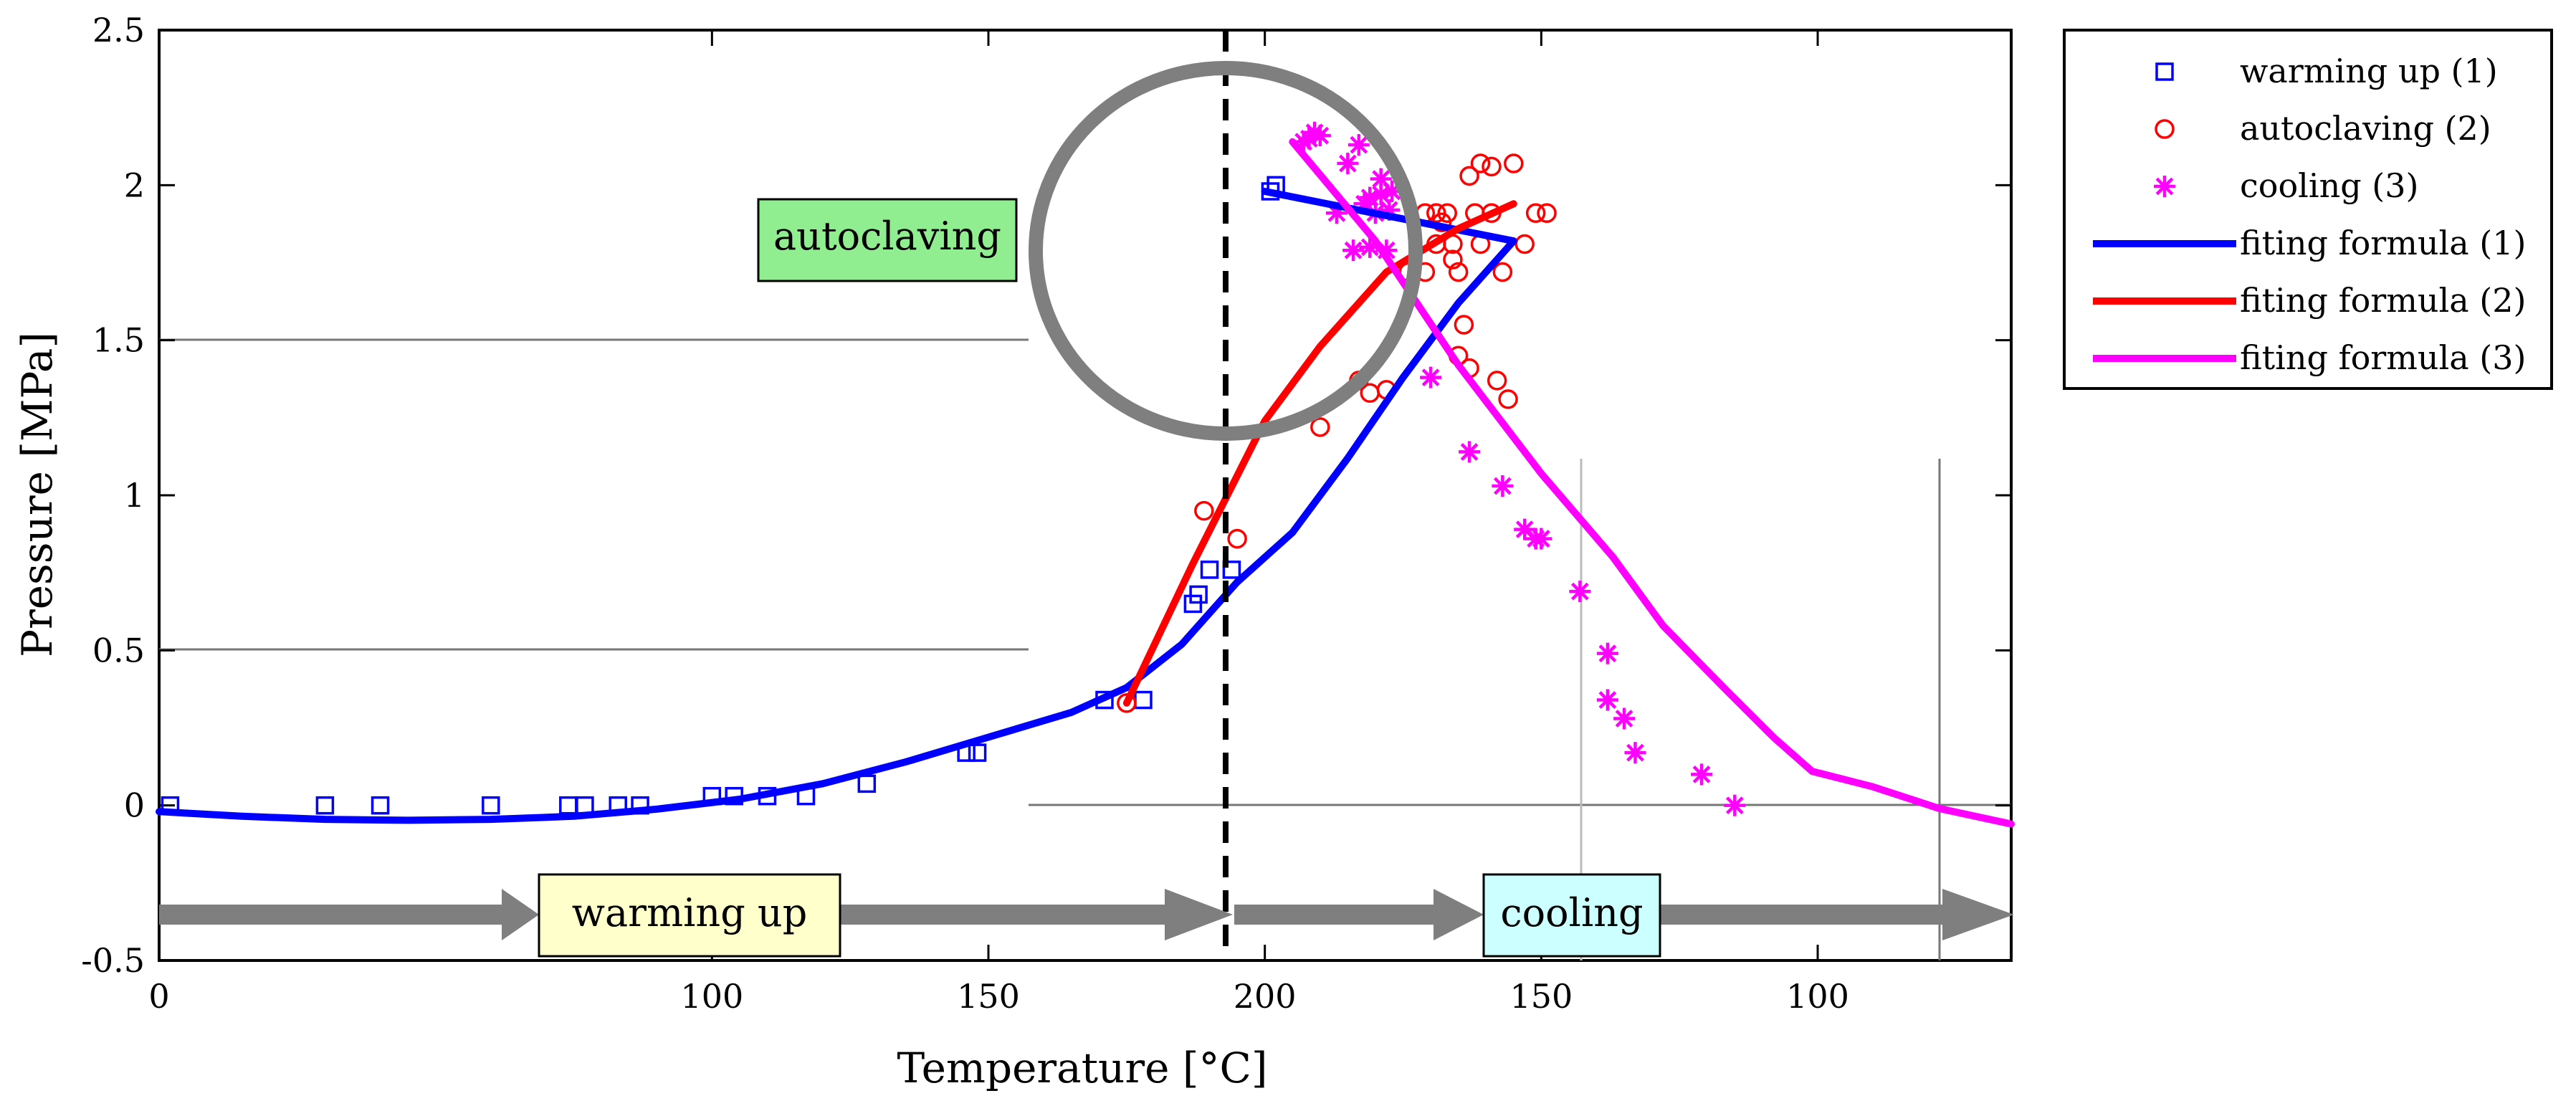 The width and height of the screenshot is (2576, 1111). I want to click on y-axis-title: Pressure [MPa], so click(37, 495).